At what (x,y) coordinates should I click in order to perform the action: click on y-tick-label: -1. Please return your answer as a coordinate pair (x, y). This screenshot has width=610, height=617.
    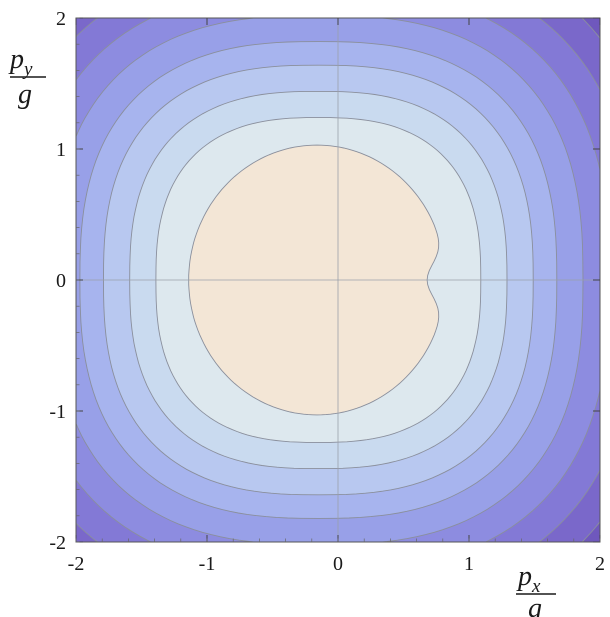
    Looking at the image, I should click on (57, 412).